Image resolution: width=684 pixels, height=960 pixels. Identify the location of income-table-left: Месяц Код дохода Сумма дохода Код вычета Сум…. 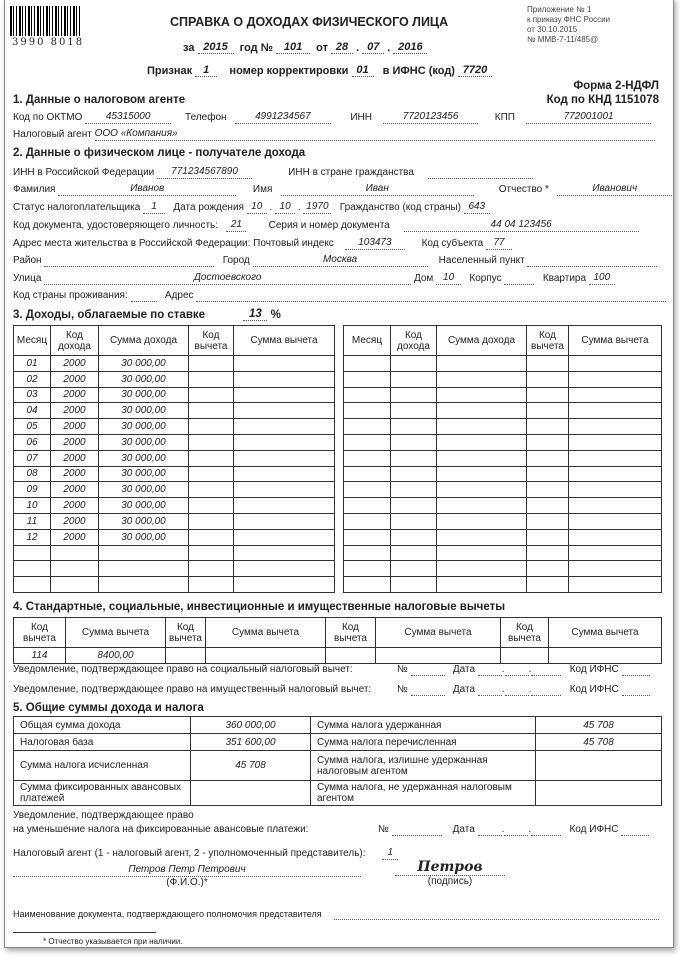
(174, 459).